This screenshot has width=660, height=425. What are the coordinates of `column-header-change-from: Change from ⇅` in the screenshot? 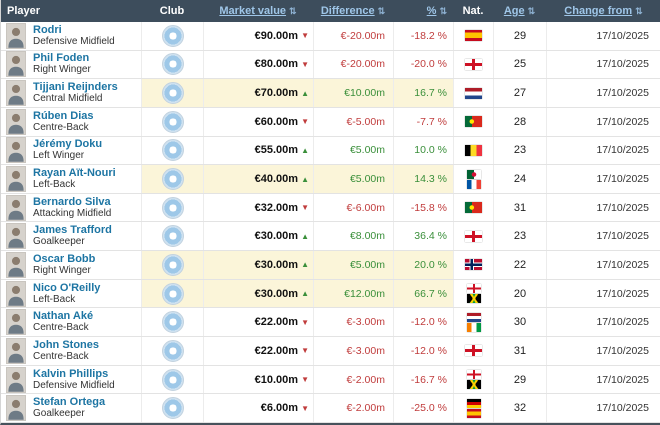 It's located at (603, 11).